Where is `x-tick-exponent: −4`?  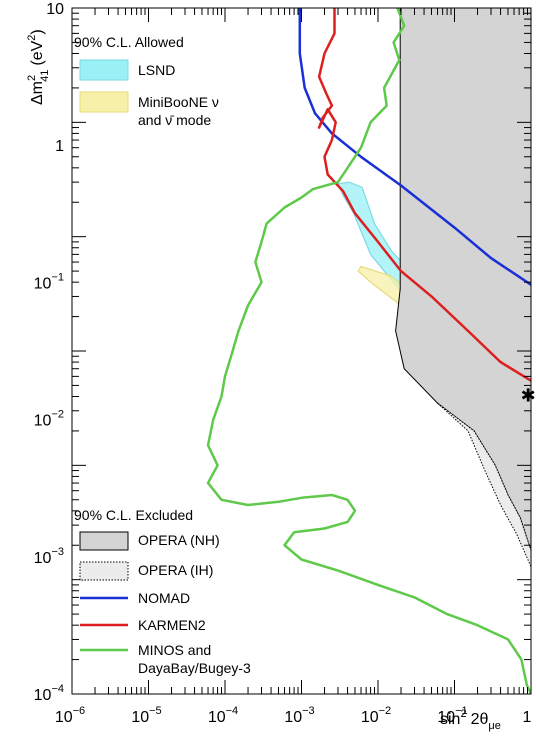
x-tick-exponent: −4 is located at coordinates (232, 711).